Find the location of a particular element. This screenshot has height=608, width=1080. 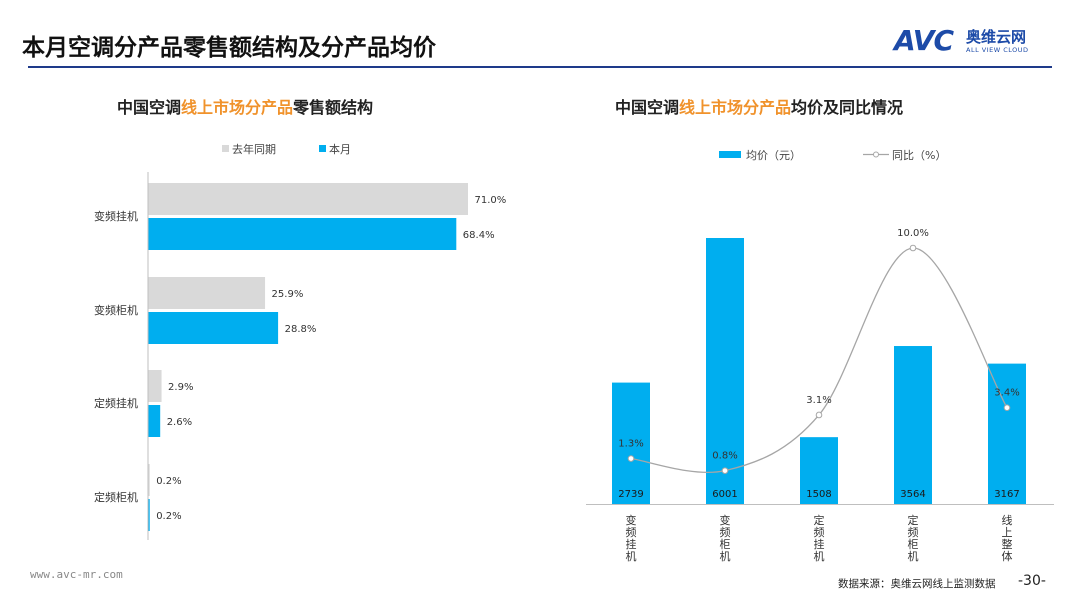

data-label-定频柜机-previous: 0.2% is located at coordinates (168, 481).